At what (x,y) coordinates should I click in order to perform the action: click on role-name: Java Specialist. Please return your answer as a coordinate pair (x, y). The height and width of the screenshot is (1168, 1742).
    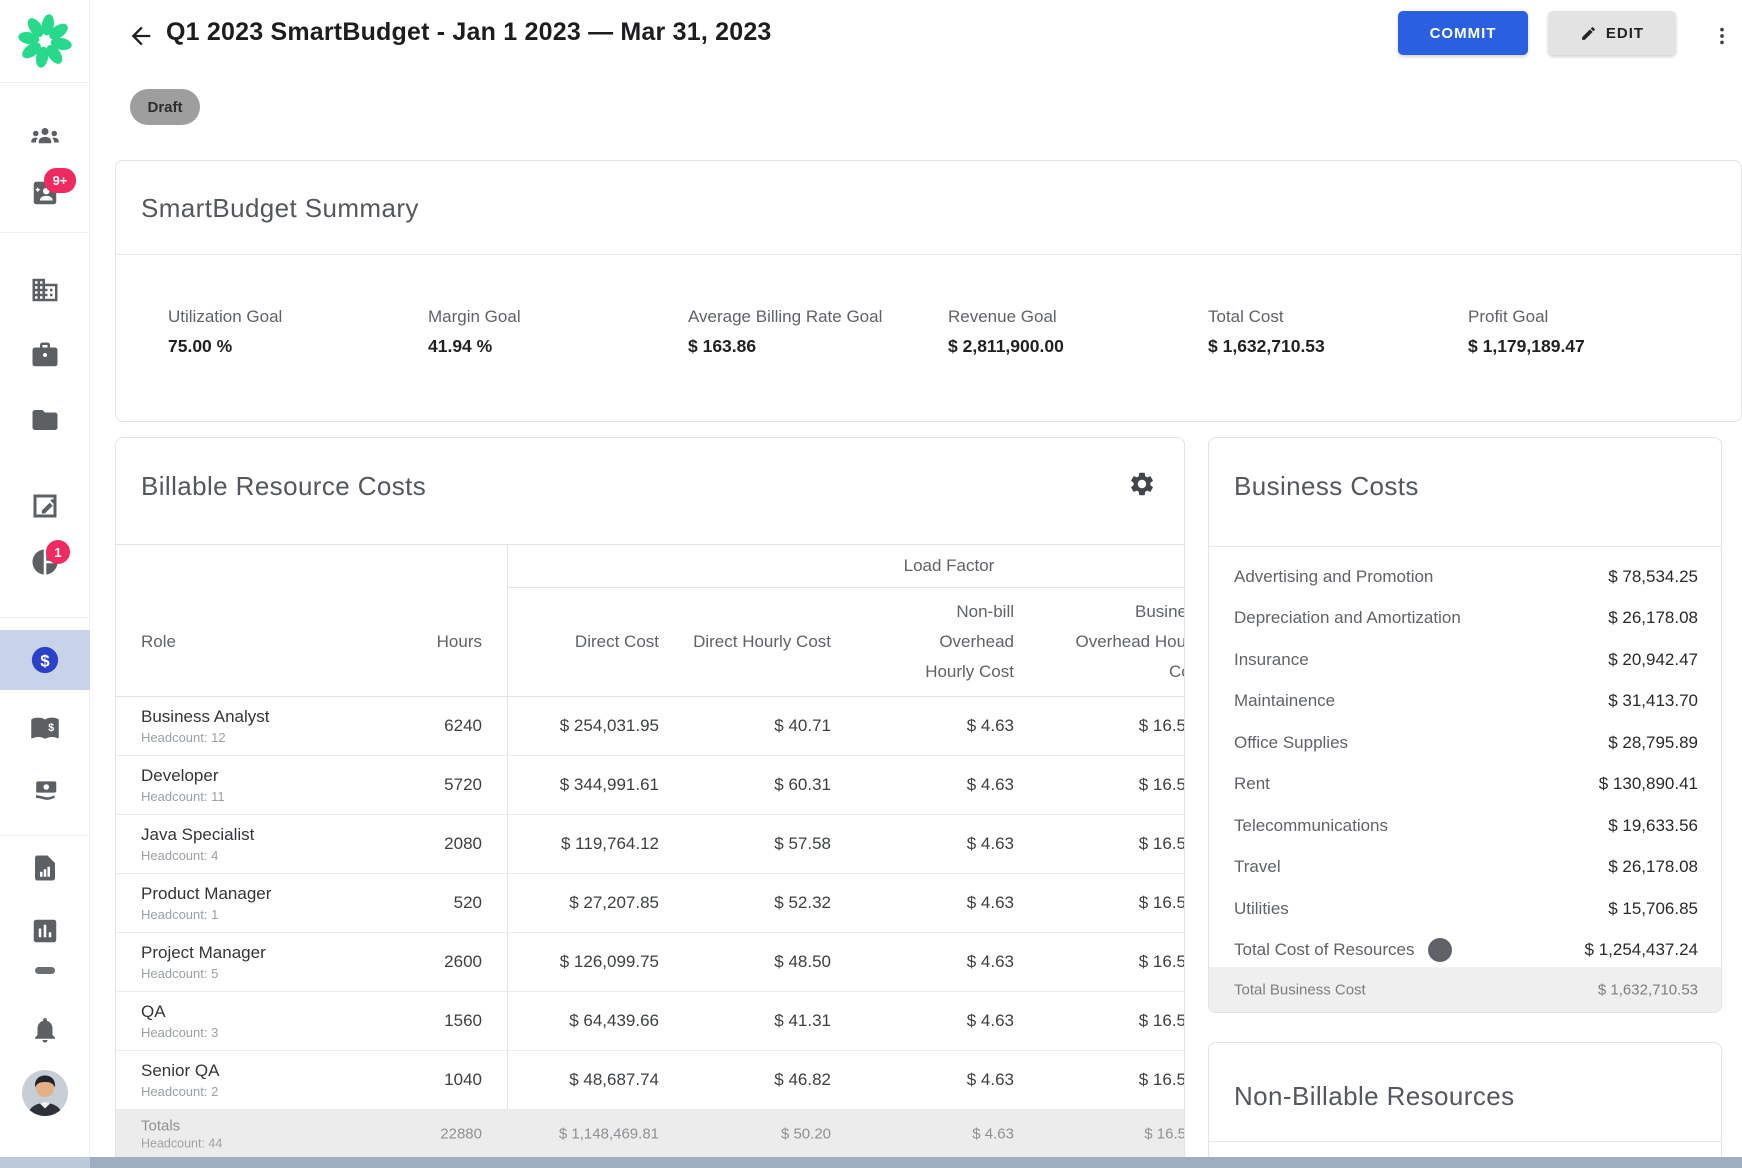
    Looking at the image, I should click on (198, 834).